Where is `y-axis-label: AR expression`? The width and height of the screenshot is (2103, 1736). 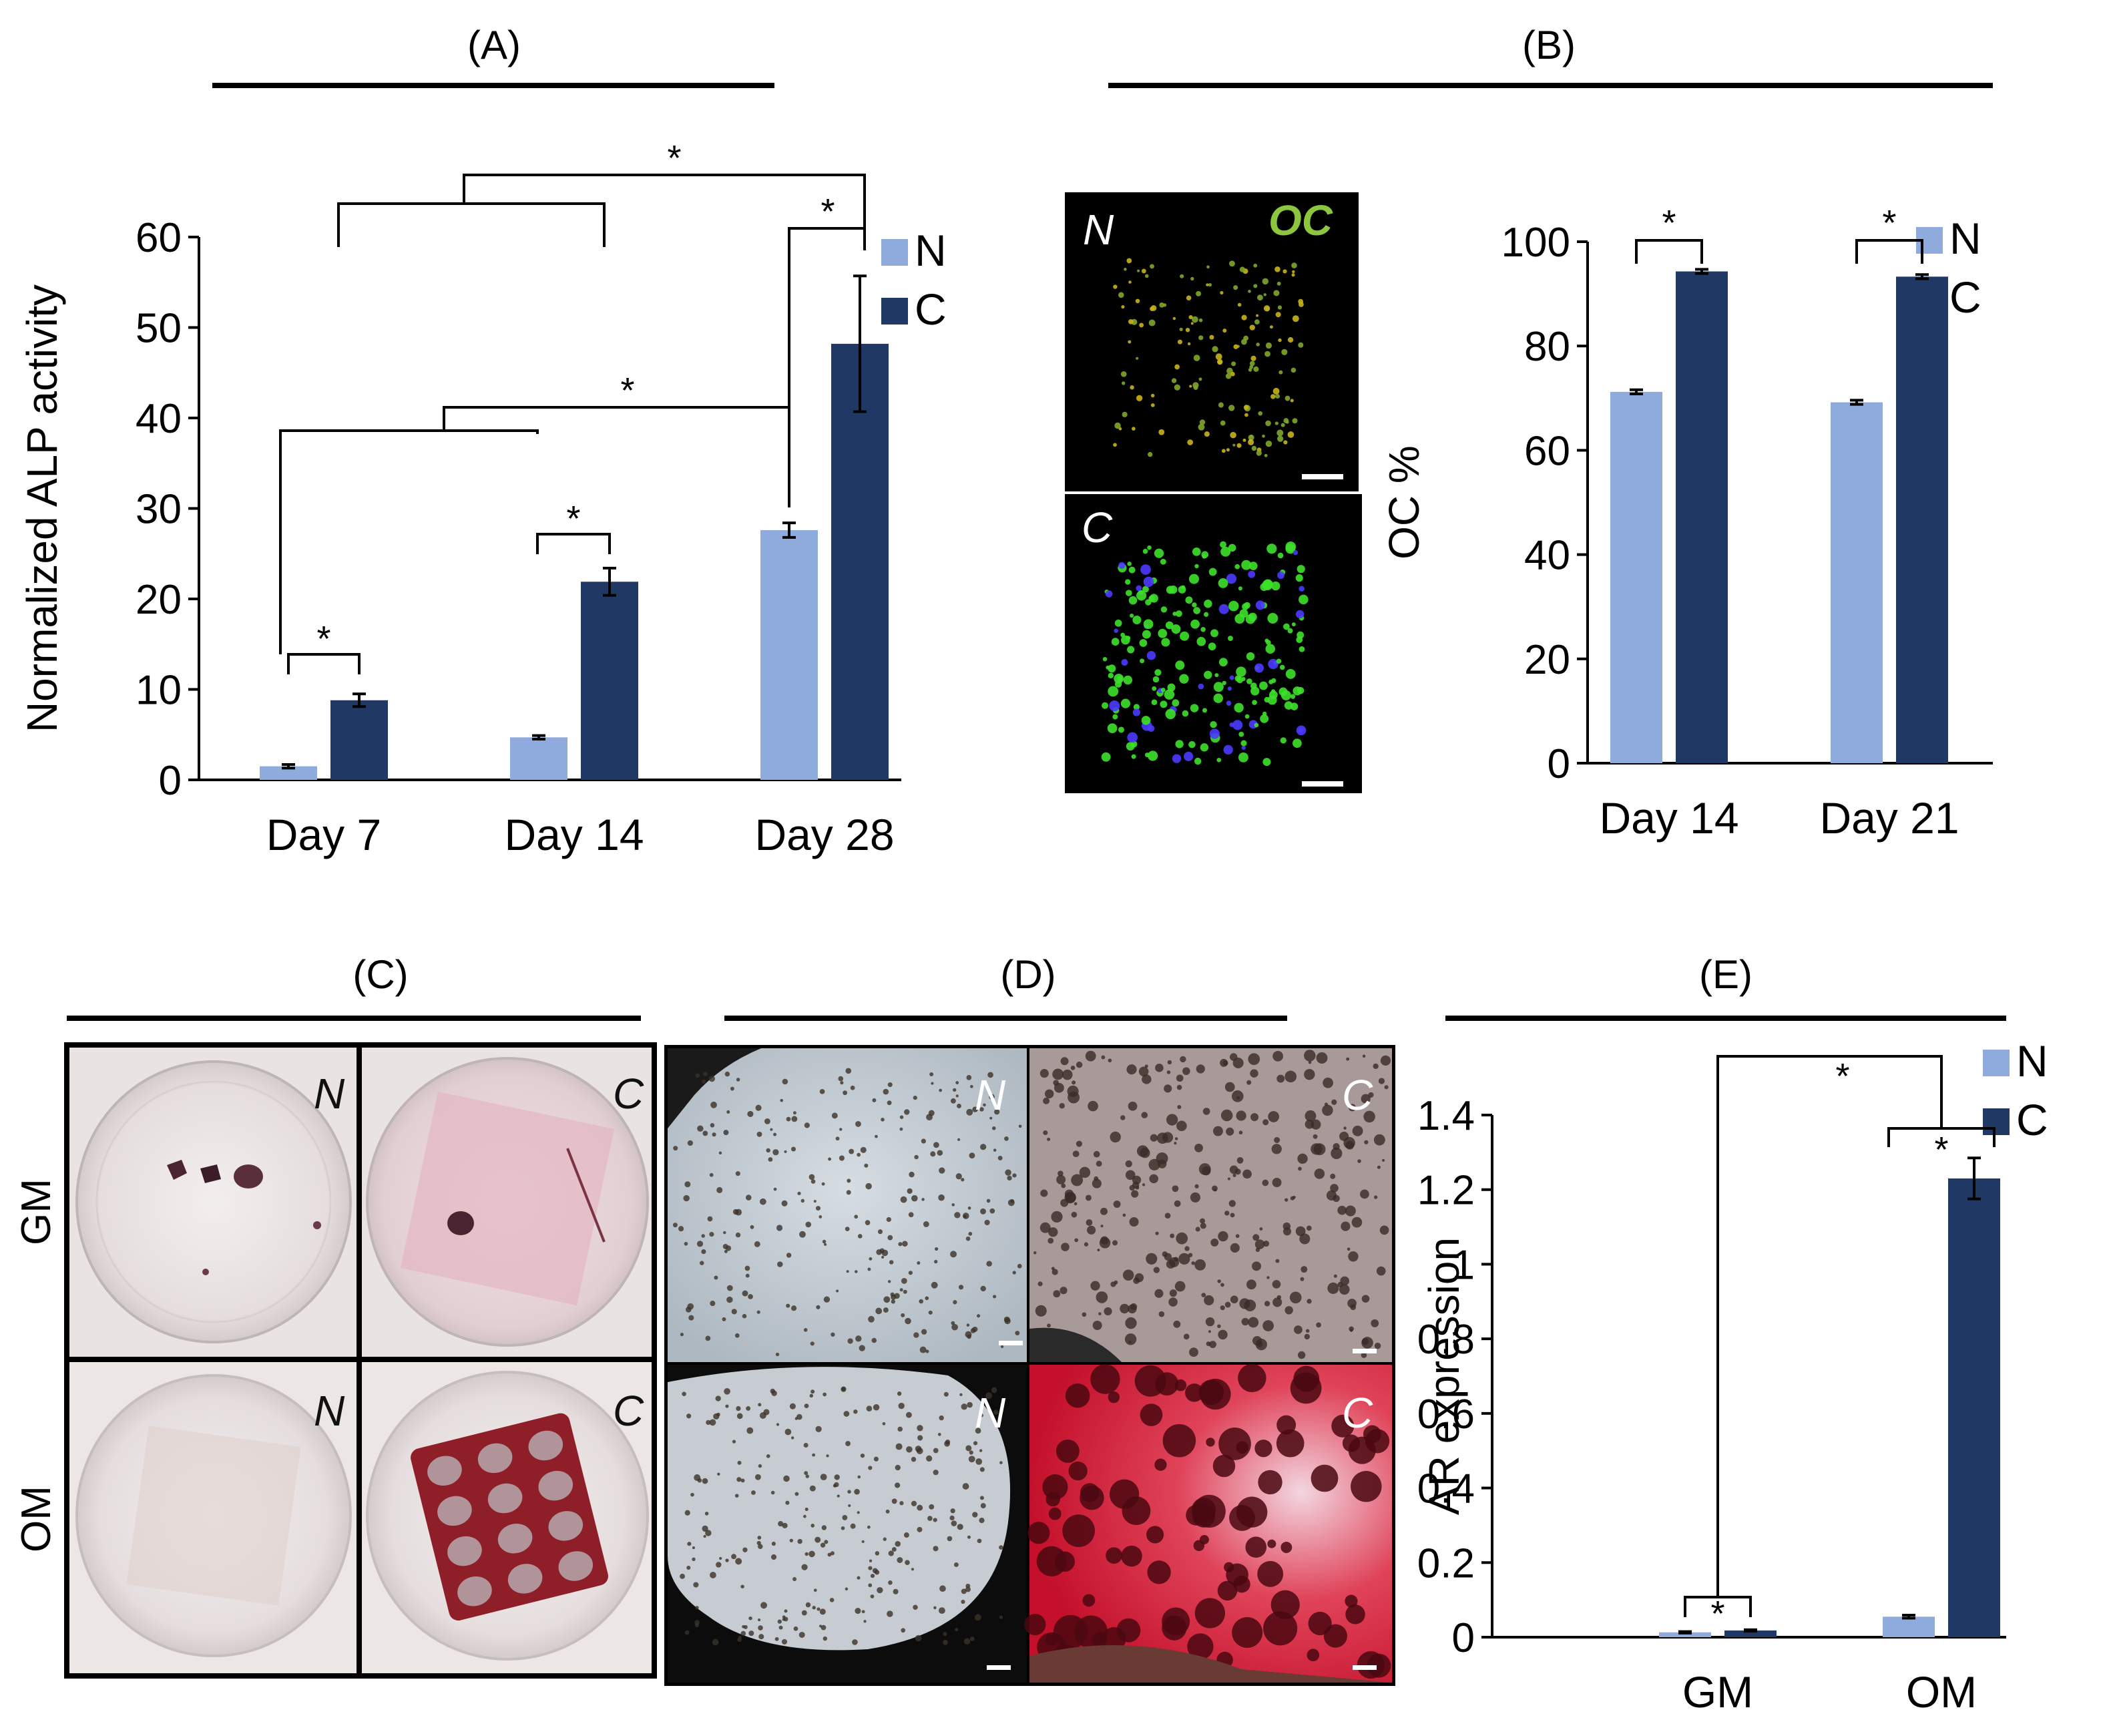
y-axis-label: AR expression is located at coordinates (1444, 1376).